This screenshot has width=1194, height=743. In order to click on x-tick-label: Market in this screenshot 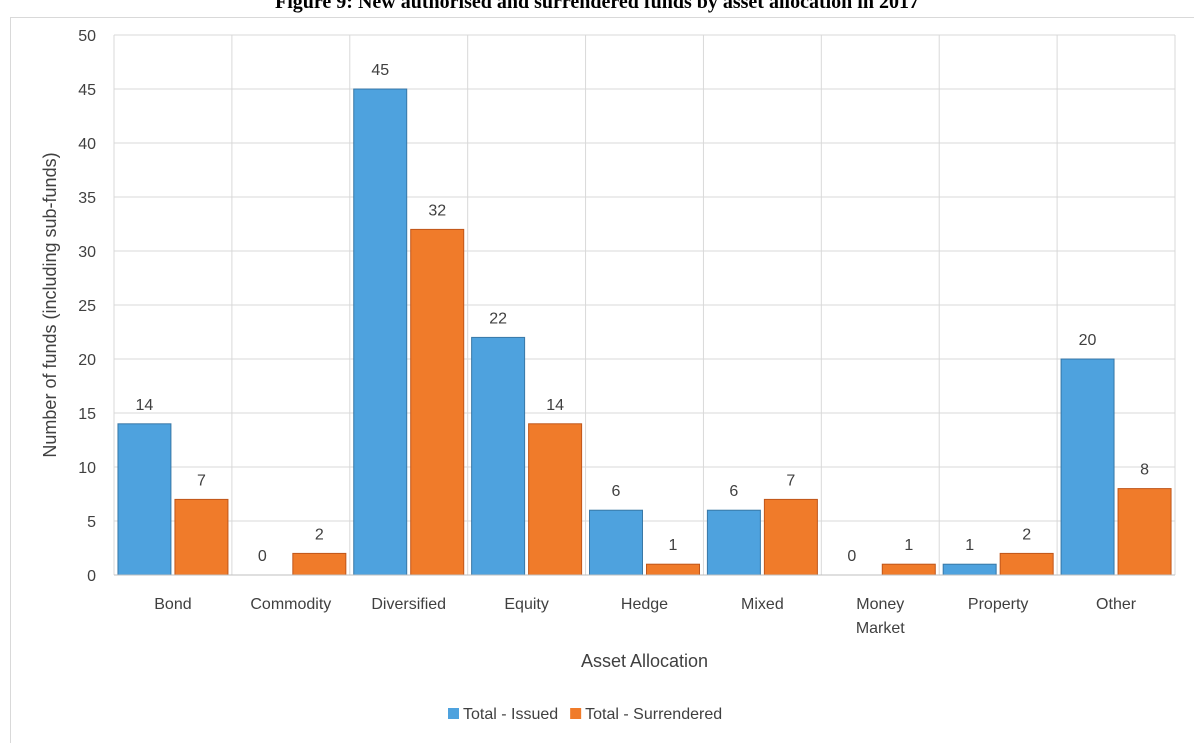, I will do `click(880, 628)`.